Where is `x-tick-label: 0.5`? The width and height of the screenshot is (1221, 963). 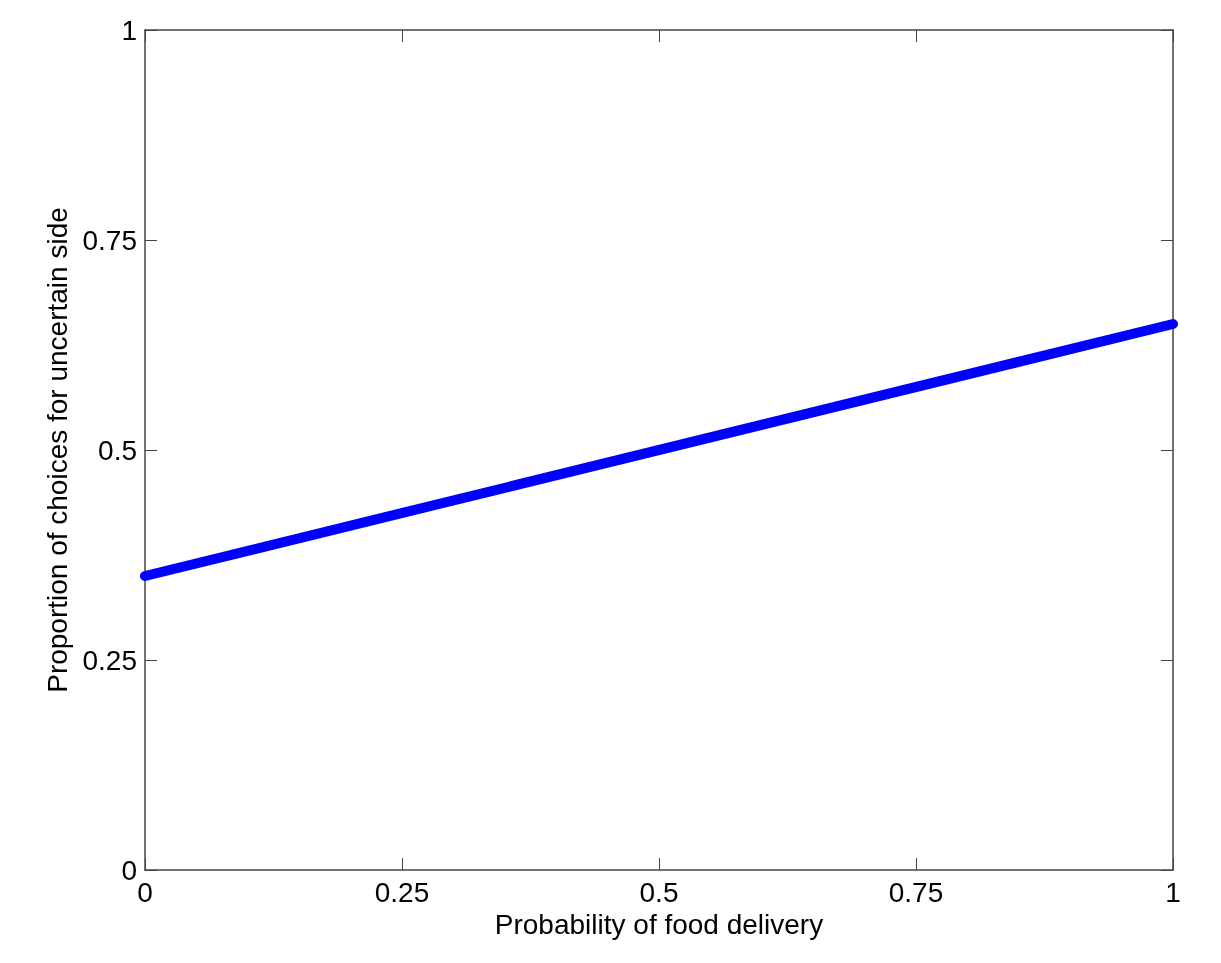
x-tick-label: 0.5 is located at coordinates (659, 892).